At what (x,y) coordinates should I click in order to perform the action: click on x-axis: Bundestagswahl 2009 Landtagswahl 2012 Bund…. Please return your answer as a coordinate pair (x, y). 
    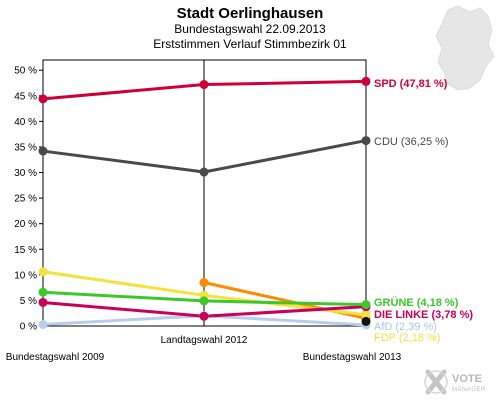
    Looking at the image, I should click on (204, 349).